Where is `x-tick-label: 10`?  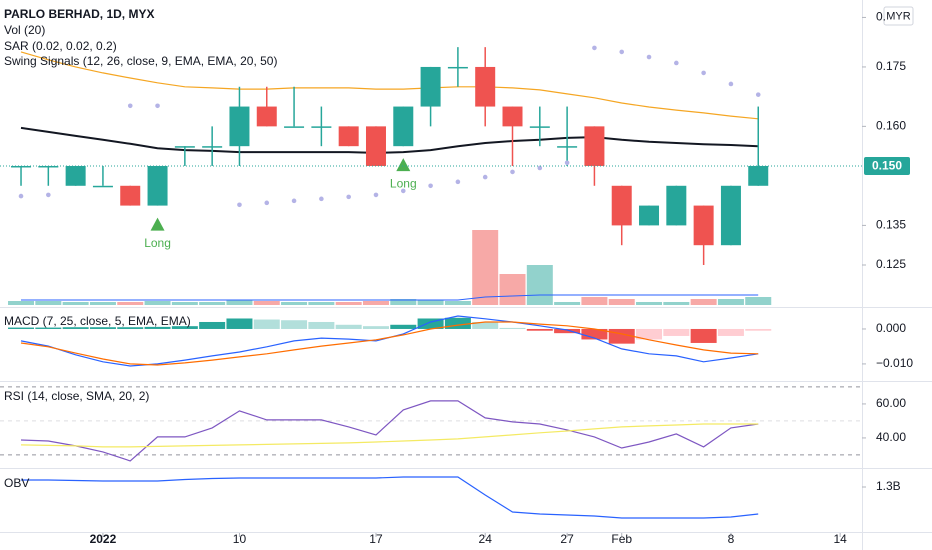 x-tick-label: 10 is located at coordinates (240, 539).